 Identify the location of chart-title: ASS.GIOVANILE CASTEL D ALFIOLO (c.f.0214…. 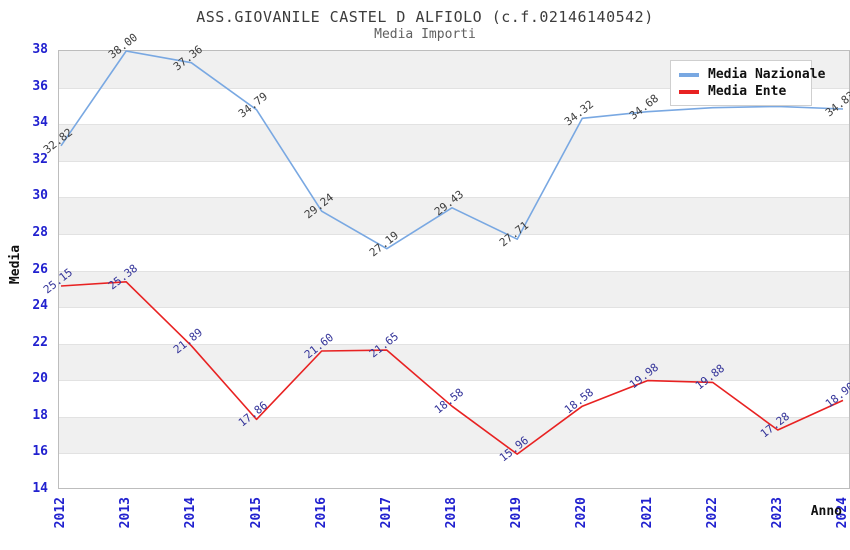
(425, 17).